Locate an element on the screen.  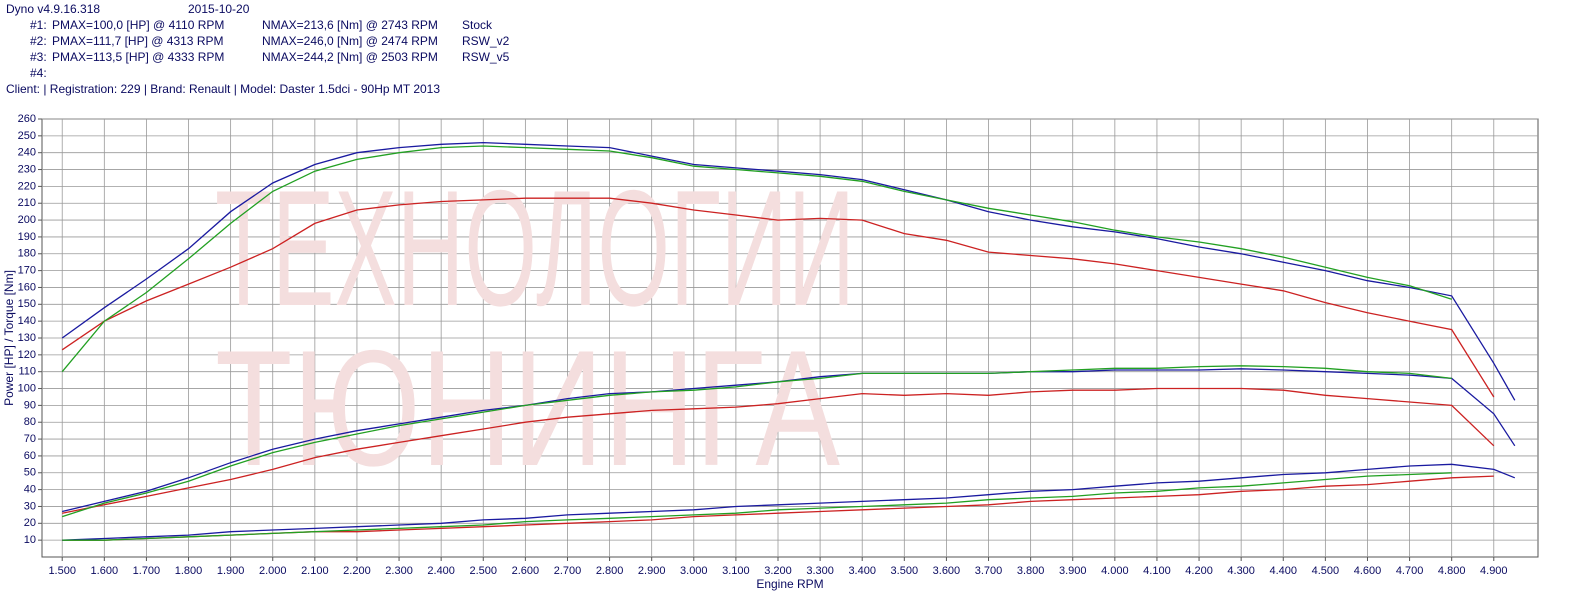
run-nmax: NMAX=213,6 [Nm] @ 2743 RPM is located at coordinates (350, 25).